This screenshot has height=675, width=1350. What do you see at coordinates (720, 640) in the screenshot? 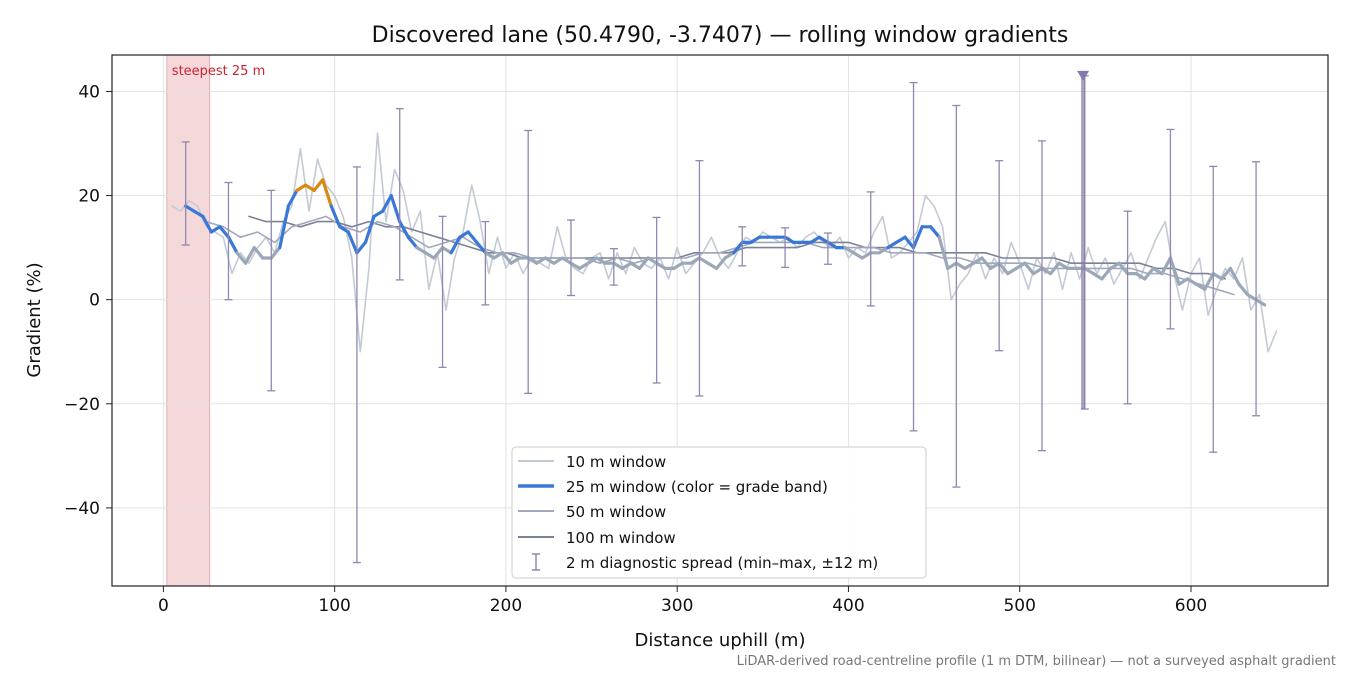
I see `x-axis-label: Distance uphill (m)` at bounding box center [720, 640].